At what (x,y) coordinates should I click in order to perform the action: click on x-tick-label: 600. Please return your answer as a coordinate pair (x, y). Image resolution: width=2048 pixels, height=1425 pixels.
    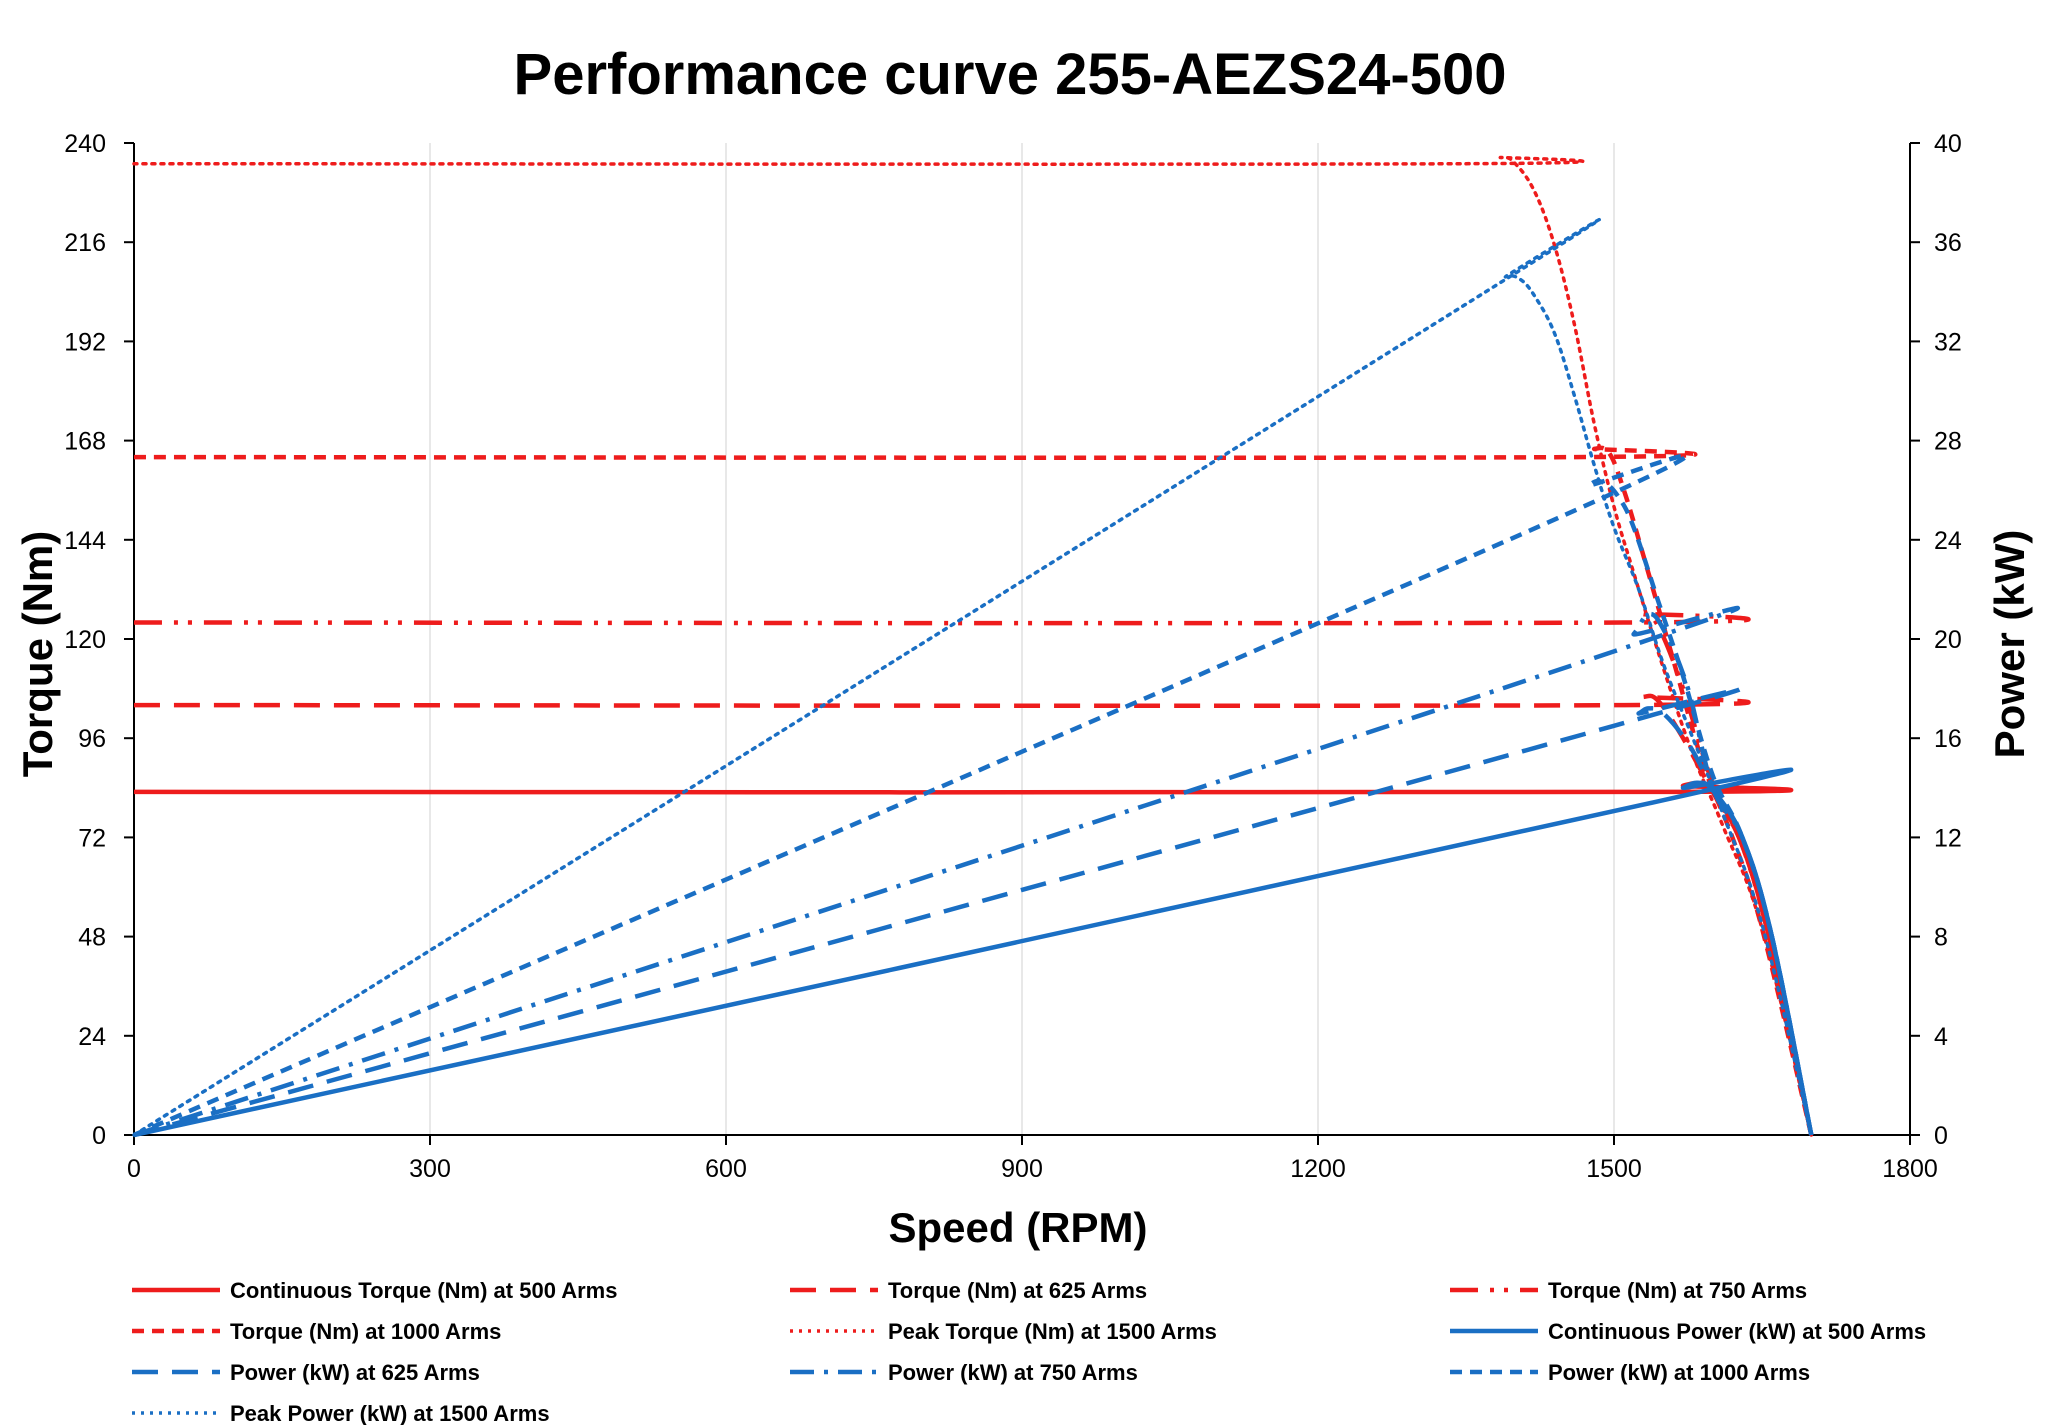
    Looking at the image, I should click on (726, 1169).